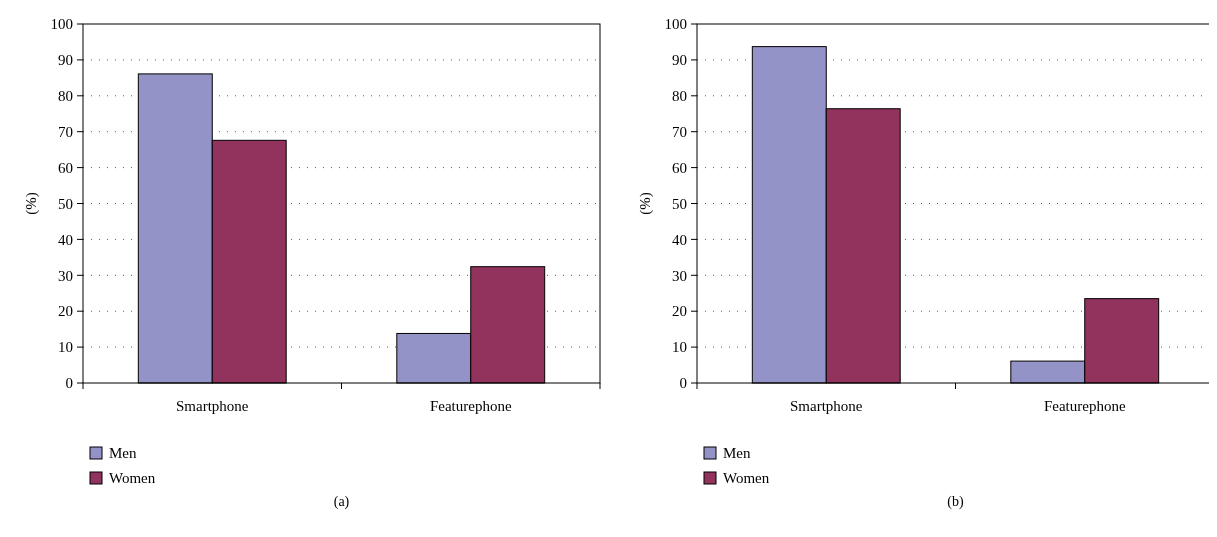 The image size is (1217, 537). Describe the element at coordinates (955, 502) in the screenshot. I see `text: (b)` at that location.